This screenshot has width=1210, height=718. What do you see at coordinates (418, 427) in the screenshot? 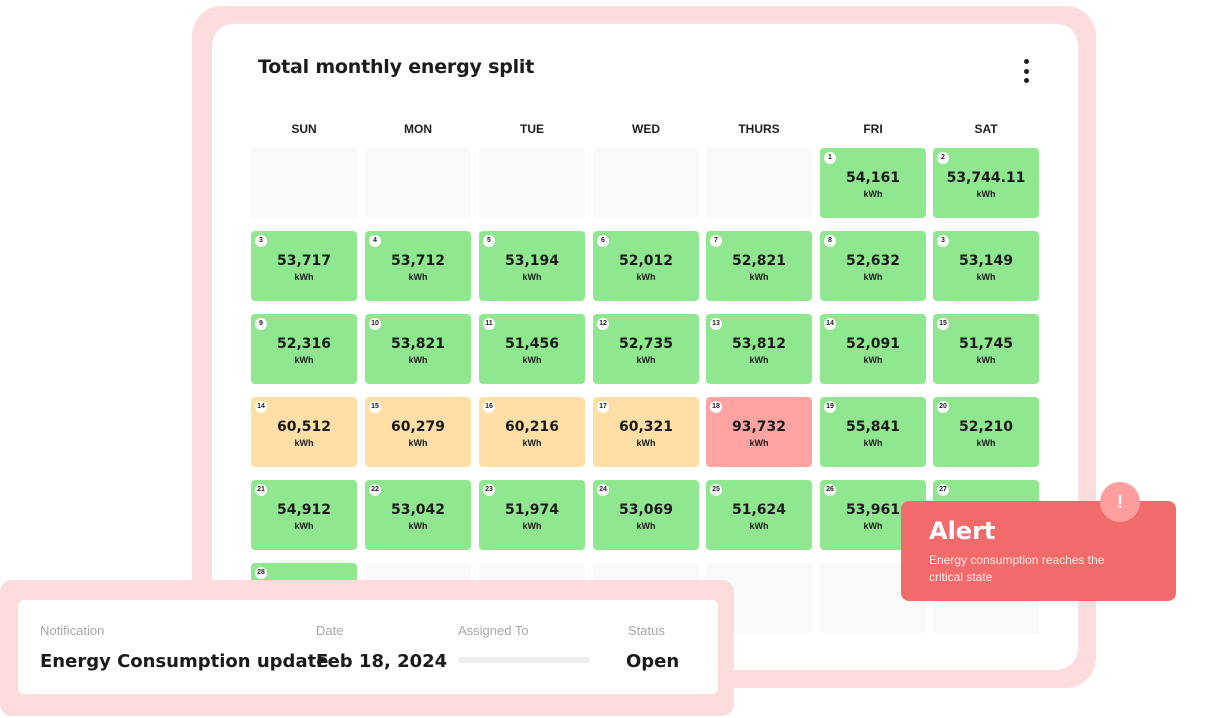
I see `energy-value: 60,279` at bounding box center [418, 427].